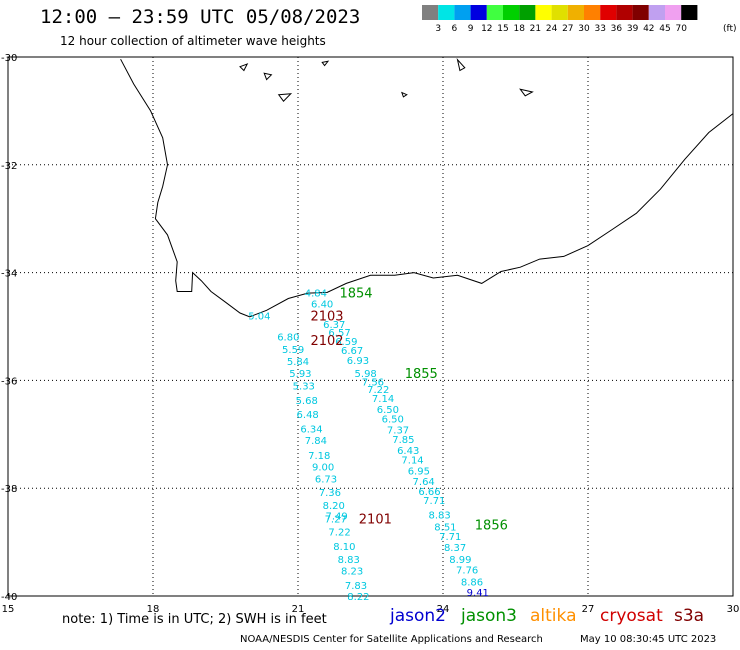 This screenshot has height=650, width=740. What do you see at coordinates (326, 341) in the screenshot?
I see `track-time: 2102` at bounding box center [326, 341].